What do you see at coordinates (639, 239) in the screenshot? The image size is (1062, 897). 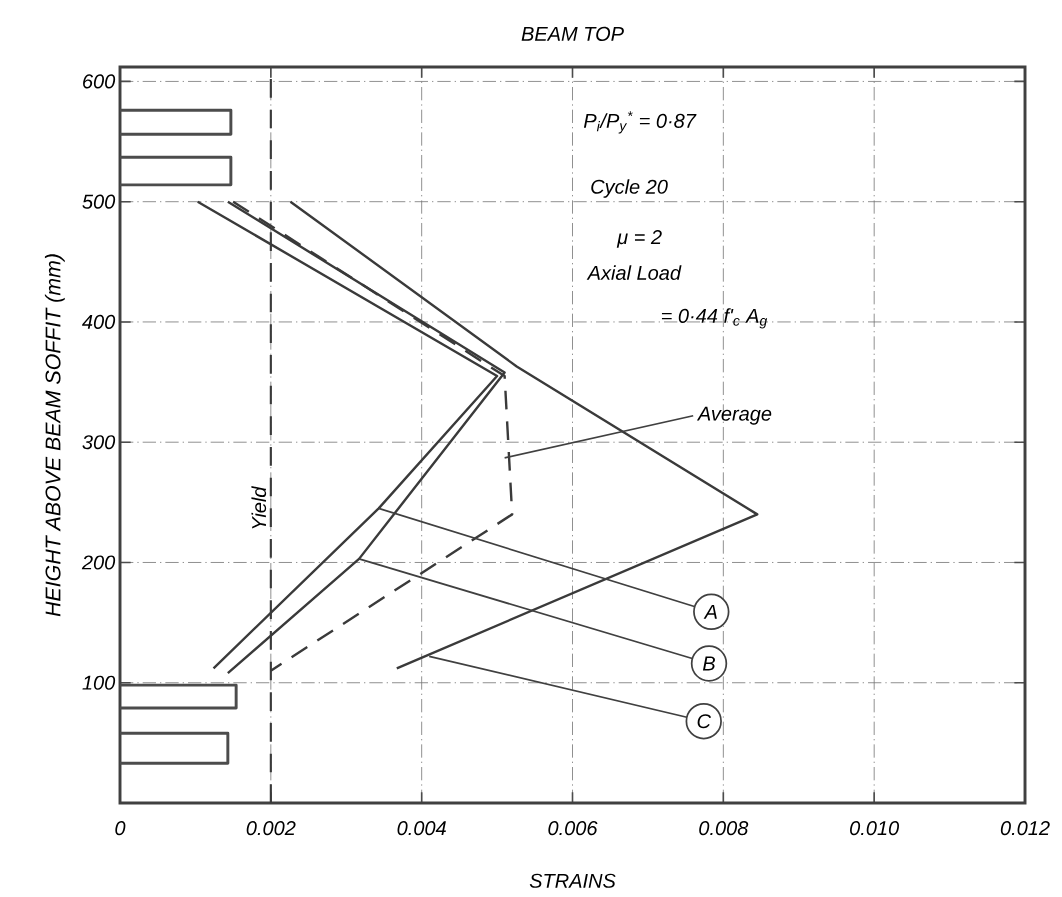 I see `annotation: μ = 2` at bounding box center [639, 239].